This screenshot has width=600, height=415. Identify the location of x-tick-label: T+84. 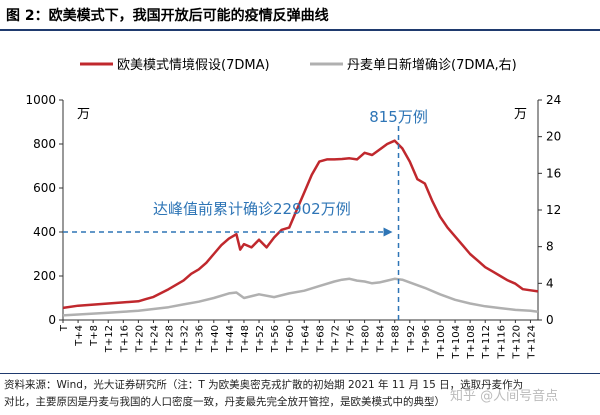
(381, 339).